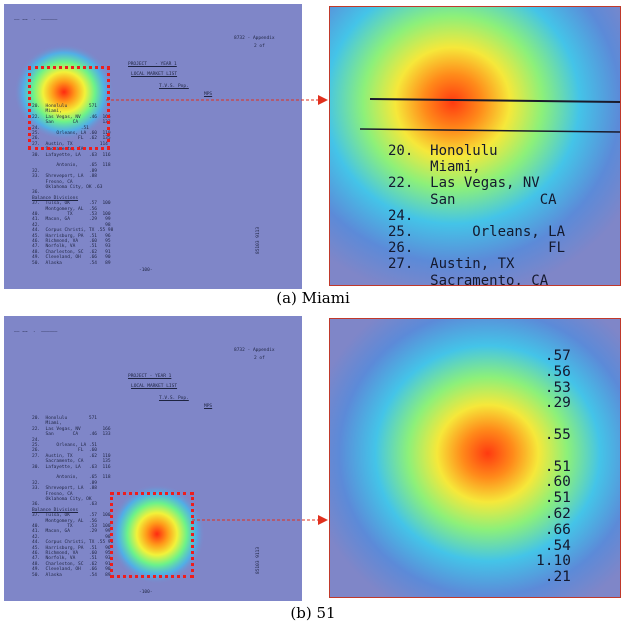  I want to click on col-header-mps: MPS, so click(208, 94).